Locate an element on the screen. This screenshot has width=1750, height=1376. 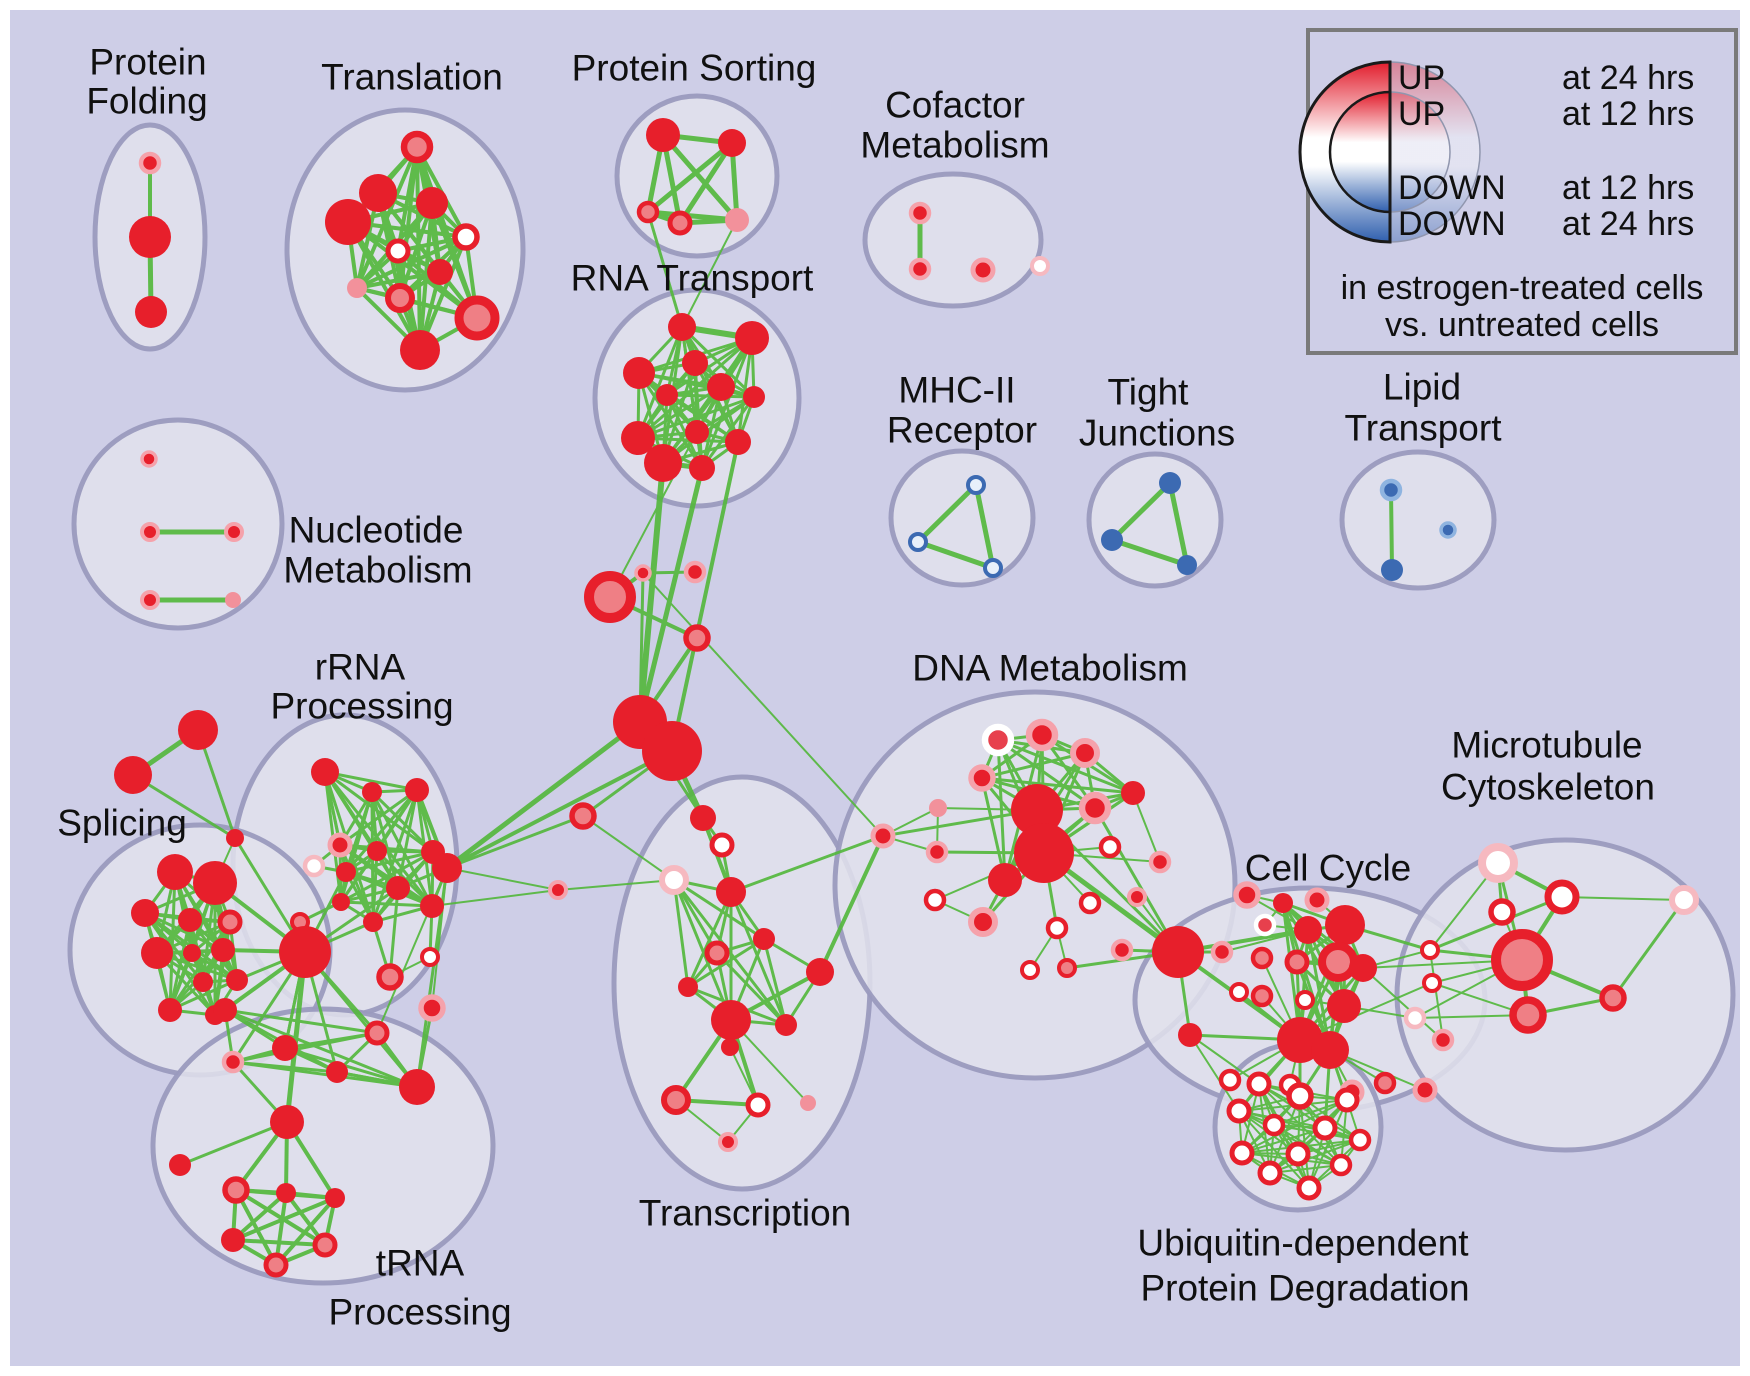
cluster-ellipse-tight-junctions is located at coordinates (1155, 520).